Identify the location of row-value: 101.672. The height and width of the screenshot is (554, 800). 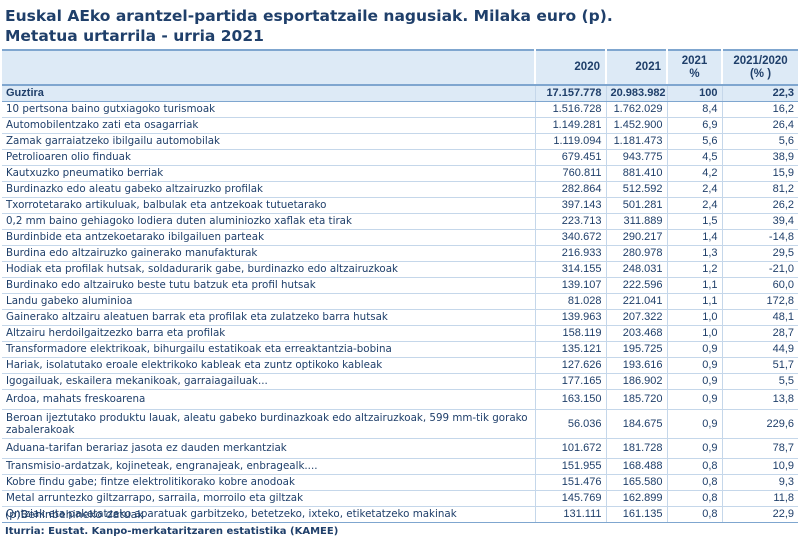
(571, 448).